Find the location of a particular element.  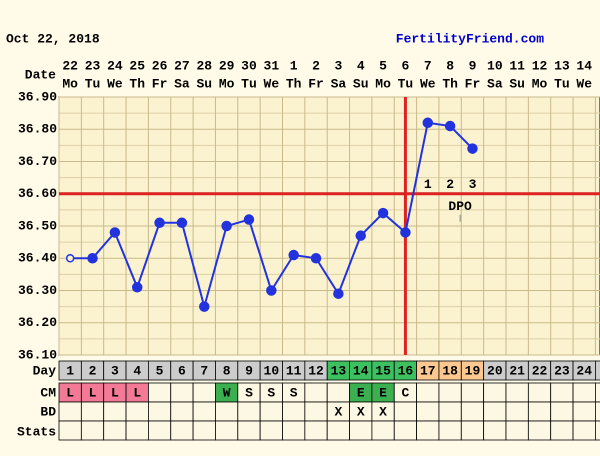

cm-entry: W is located at coordinates (227, 392).